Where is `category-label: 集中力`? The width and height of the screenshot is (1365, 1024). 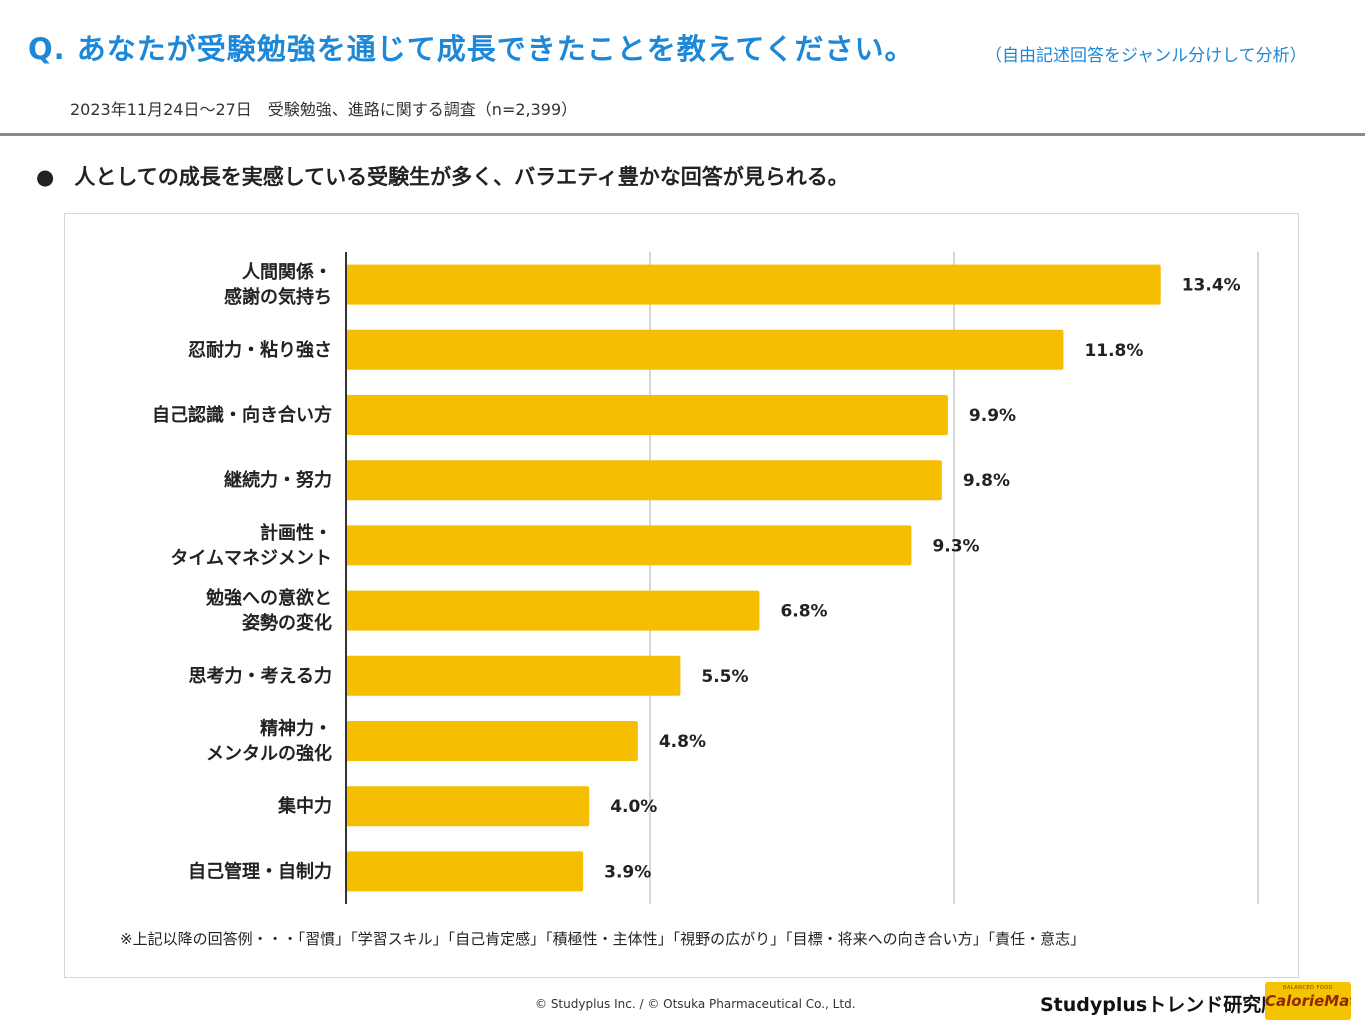
category-label: 集中力 is located at coordinates (304, 806).